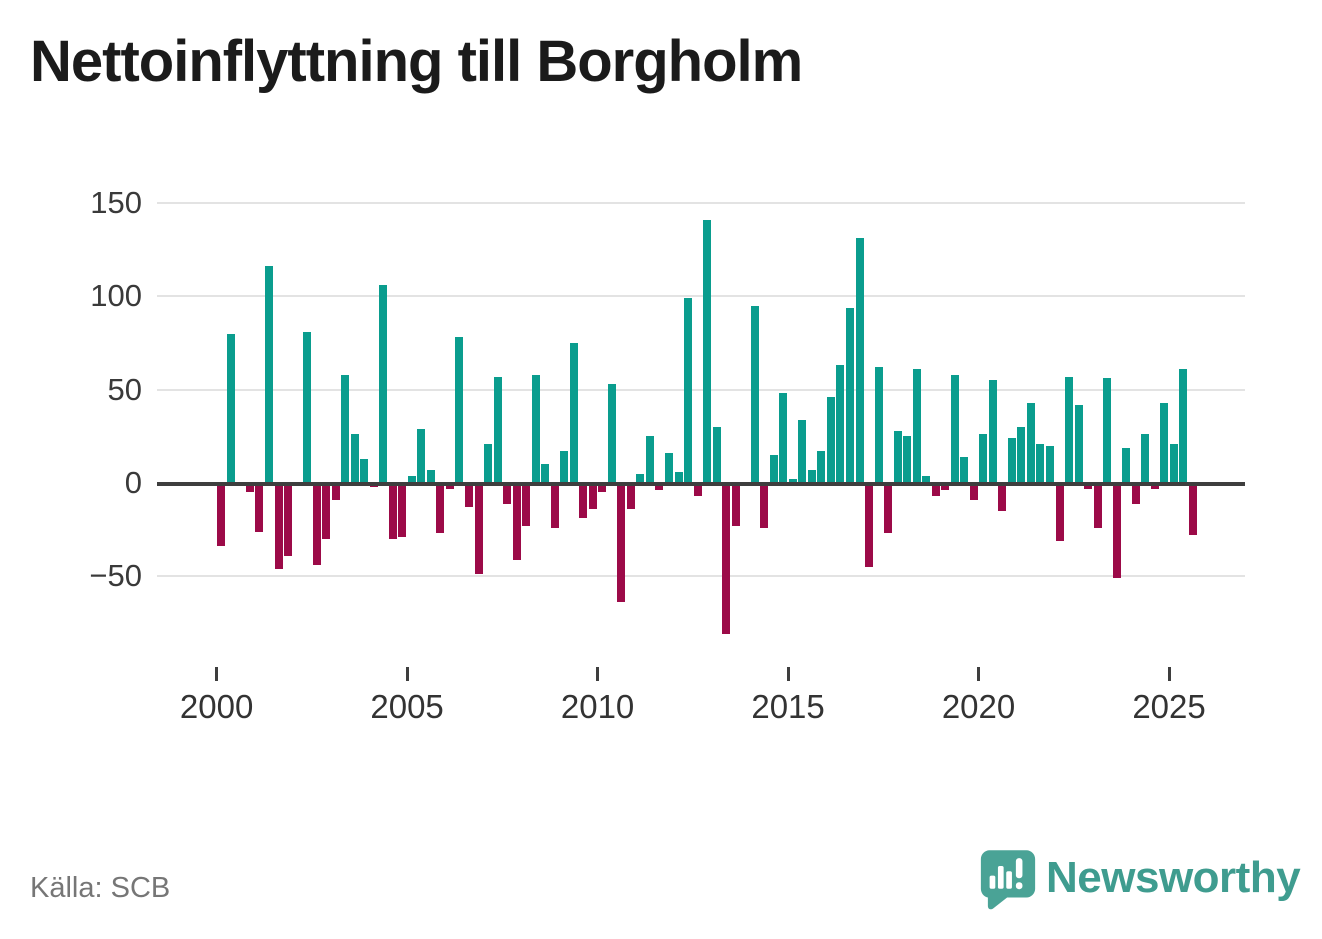 The height and width of the screenshot is (939, 1322). What do you see at coordinates (488, 463) in the screenshot?
I see `bar-q28` at bounding box center [488, 463].